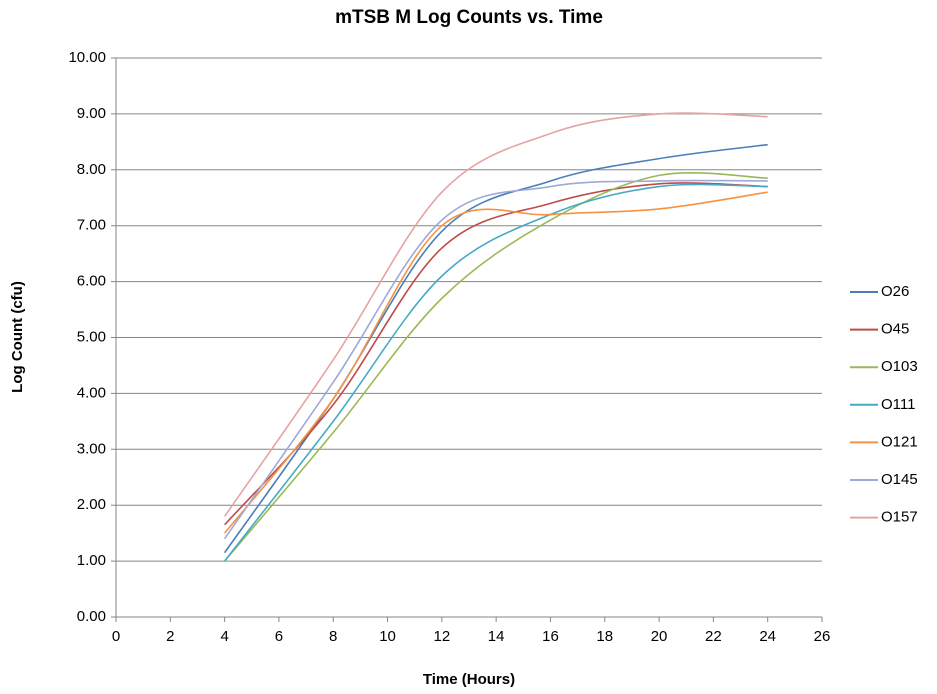  Describe the element at coordinates (91, 113) in the screenshot. I see `y-tick-label: 9.00` at that location.